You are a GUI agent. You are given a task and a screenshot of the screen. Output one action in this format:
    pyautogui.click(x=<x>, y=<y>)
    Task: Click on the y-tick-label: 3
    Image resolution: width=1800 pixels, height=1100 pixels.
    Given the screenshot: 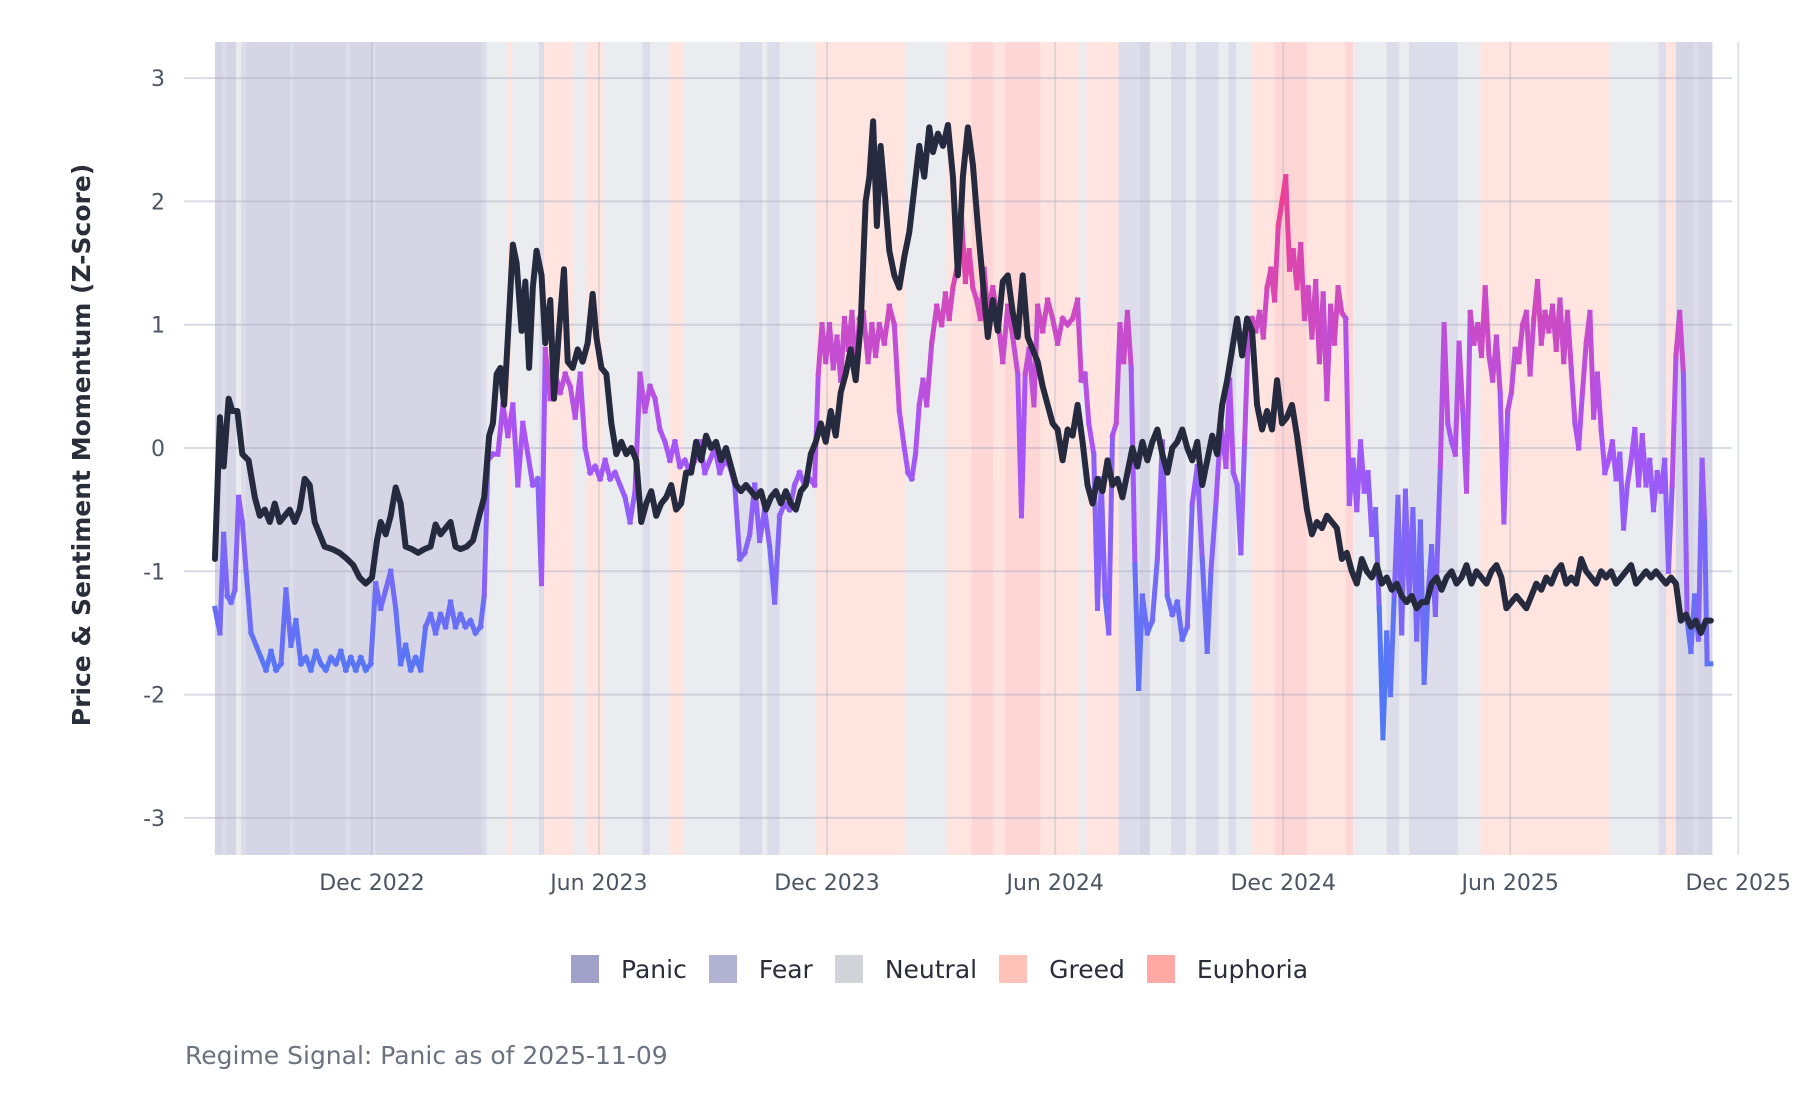 What is the action you would take?
    pyautogui.click(x=158, y=79)
    